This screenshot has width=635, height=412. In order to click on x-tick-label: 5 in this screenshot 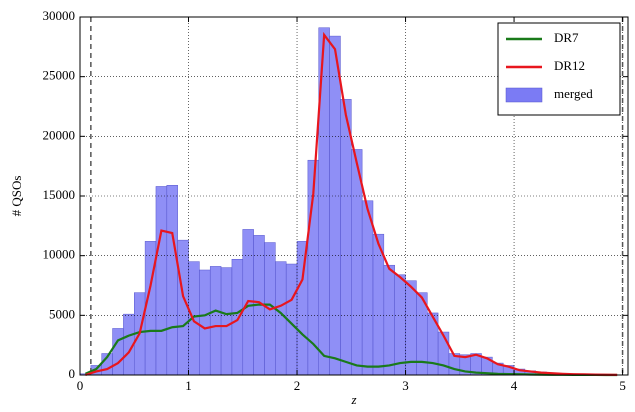, I will do `click(622, 385)`.